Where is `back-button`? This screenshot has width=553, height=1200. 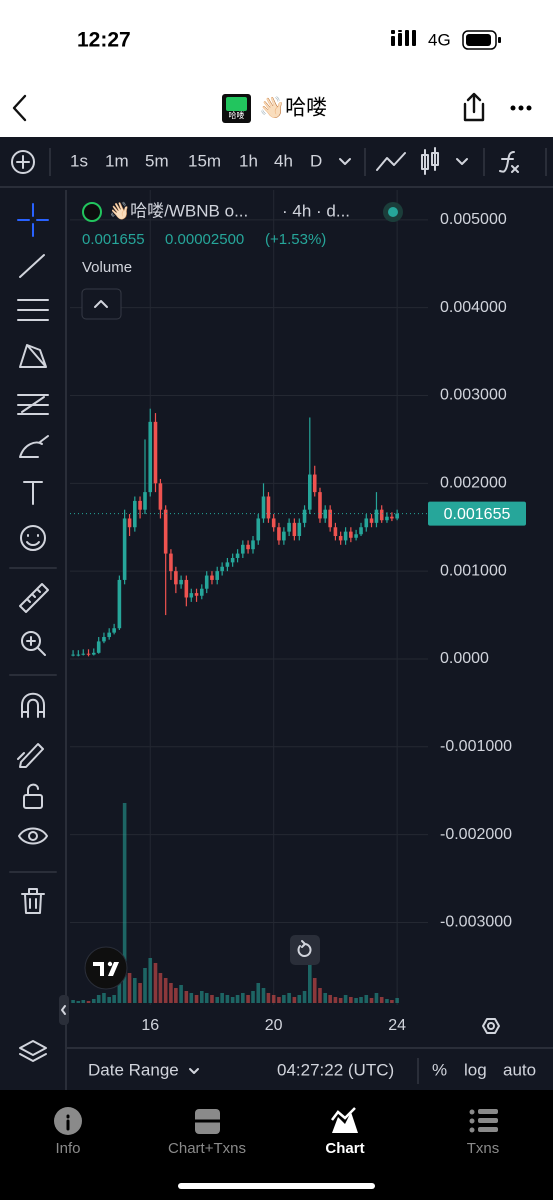
back-button is located at coordinates (19, 108).